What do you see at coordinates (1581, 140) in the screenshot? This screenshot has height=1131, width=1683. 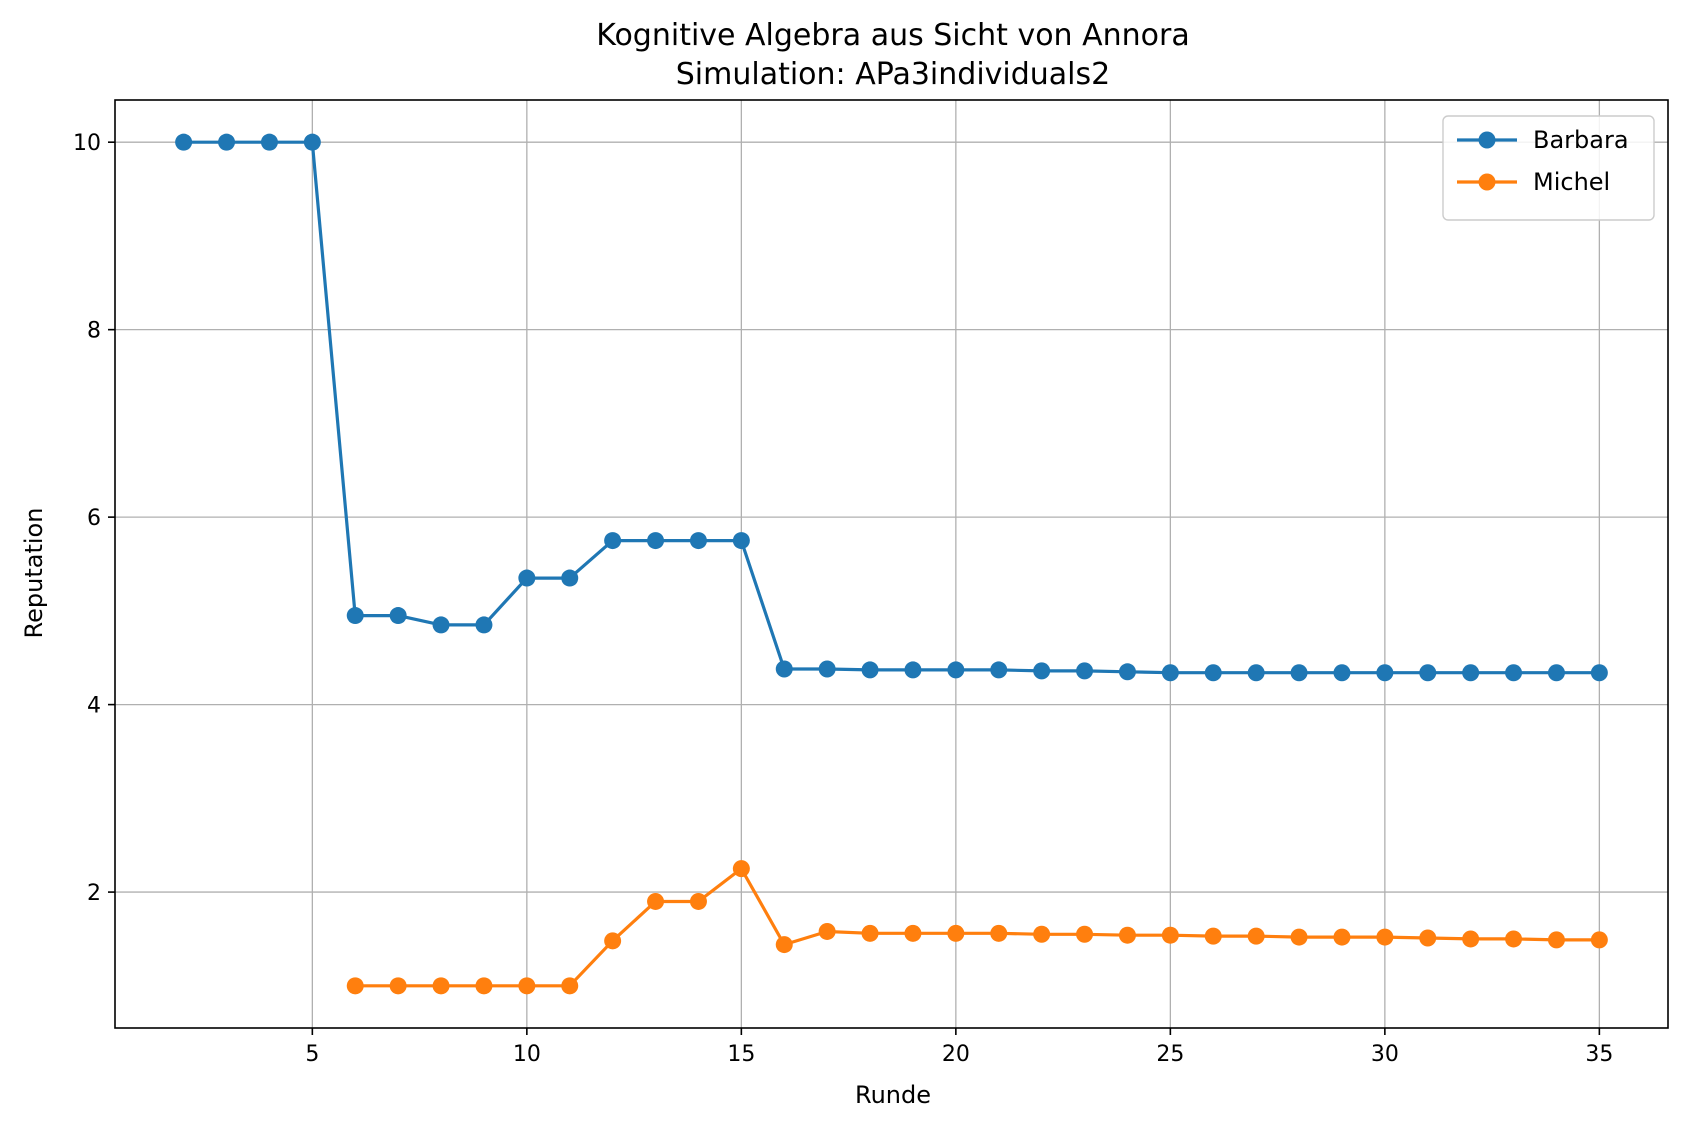 I see `legend-label-barbara: Barbara` at bounding box center [1581, 140].